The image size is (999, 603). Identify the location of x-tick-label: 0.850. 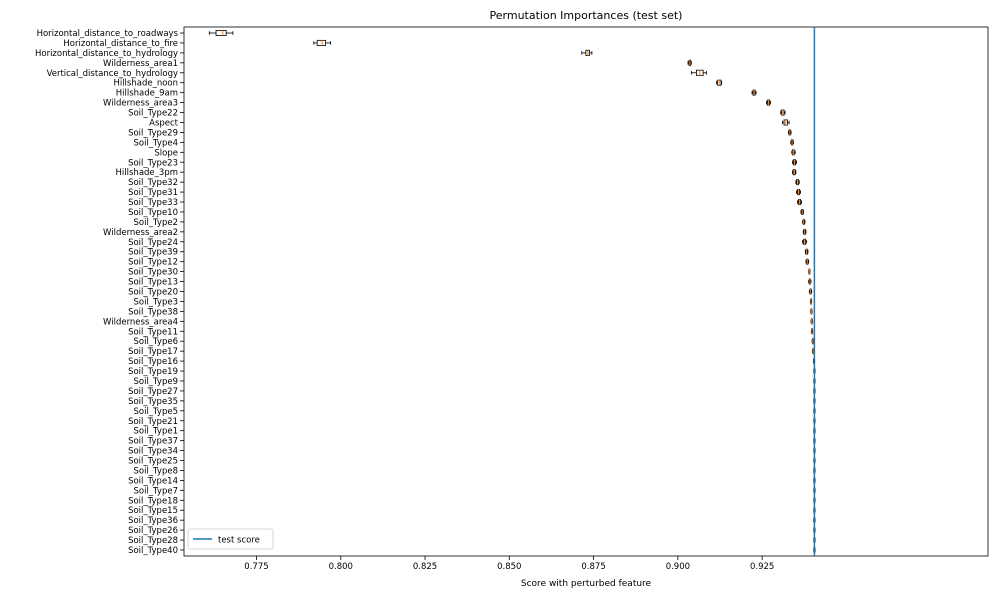
(509, 567).